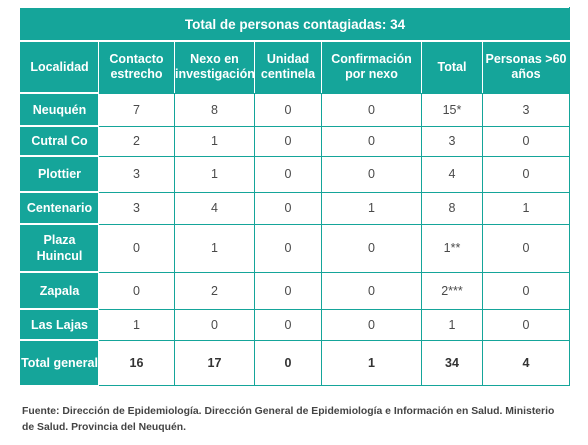  I want to click on table-row: Plaza Huincul 0 1 0 0 1** 0, so click(295, 248).